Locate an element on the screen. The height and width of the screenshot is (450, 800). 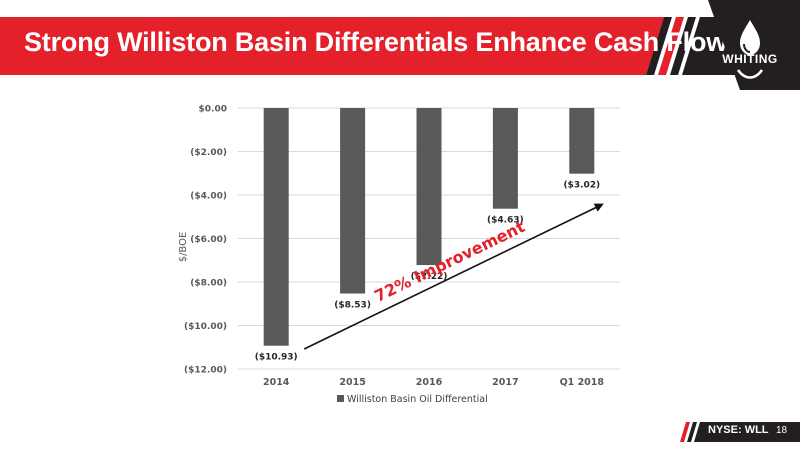
y-tick-label: ($2.00) is located at coordinates (208, 153).